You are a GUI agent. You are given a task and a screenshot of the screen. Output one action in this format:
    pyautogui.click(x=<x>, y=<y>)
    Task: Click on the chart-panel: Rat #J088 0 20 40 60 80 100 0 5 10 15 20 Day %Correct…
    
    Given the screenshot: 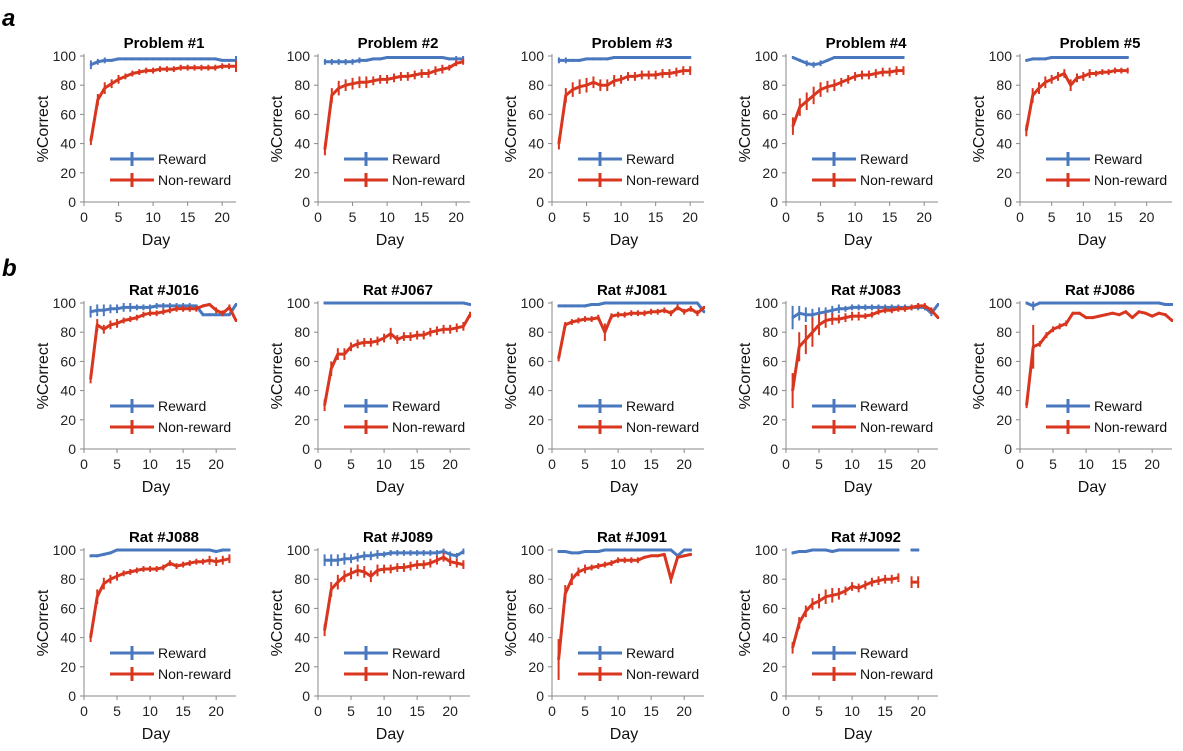 What is the action you would take?
    pyautogui.click(x=135, y=636)
    